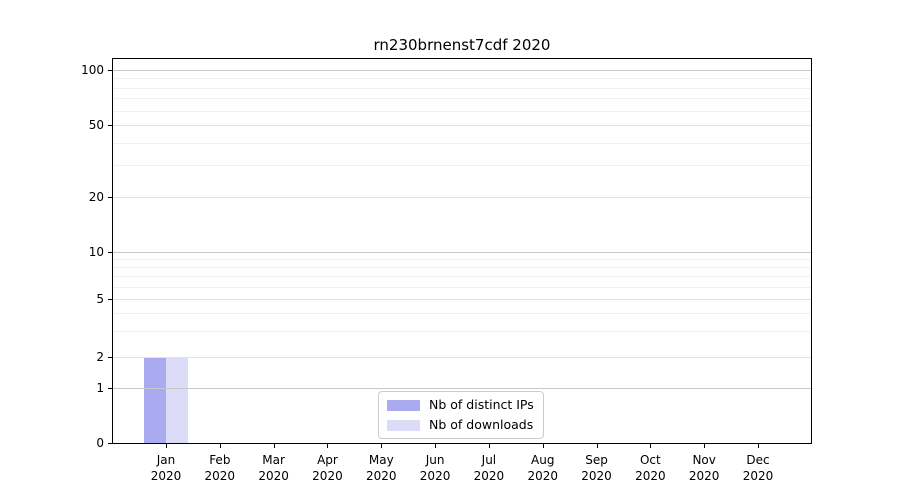 Image resolution: width=900 pixels, height=500 pixels. I want to click on x-tick-month: Jun, so click(435, 460).